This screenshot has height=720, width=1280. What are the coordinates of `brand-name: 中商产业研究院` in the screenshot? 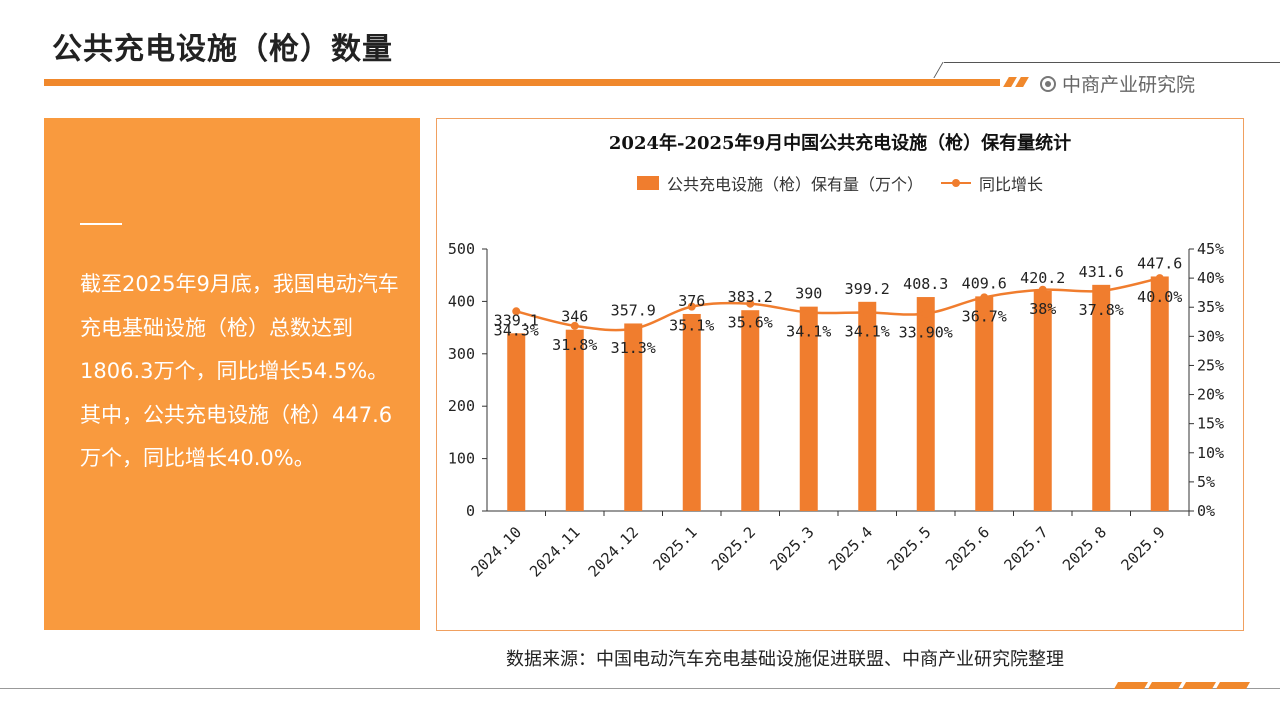 It's located at (1129, 85).